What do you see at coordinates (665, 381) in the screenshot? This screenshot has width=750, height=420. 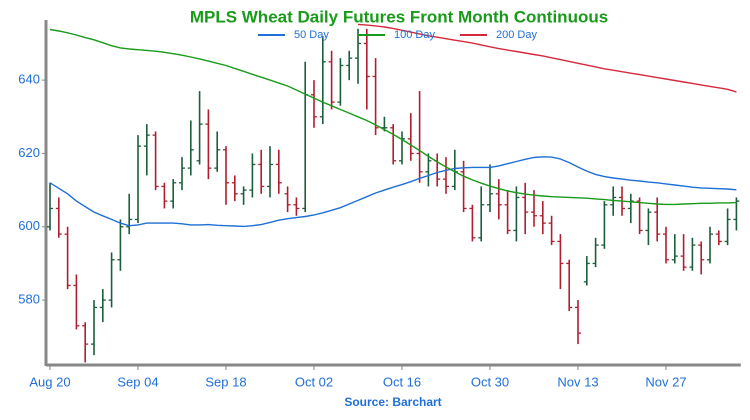 I see `x-tick-label: Nov 27` at bounding box center [665, 381].